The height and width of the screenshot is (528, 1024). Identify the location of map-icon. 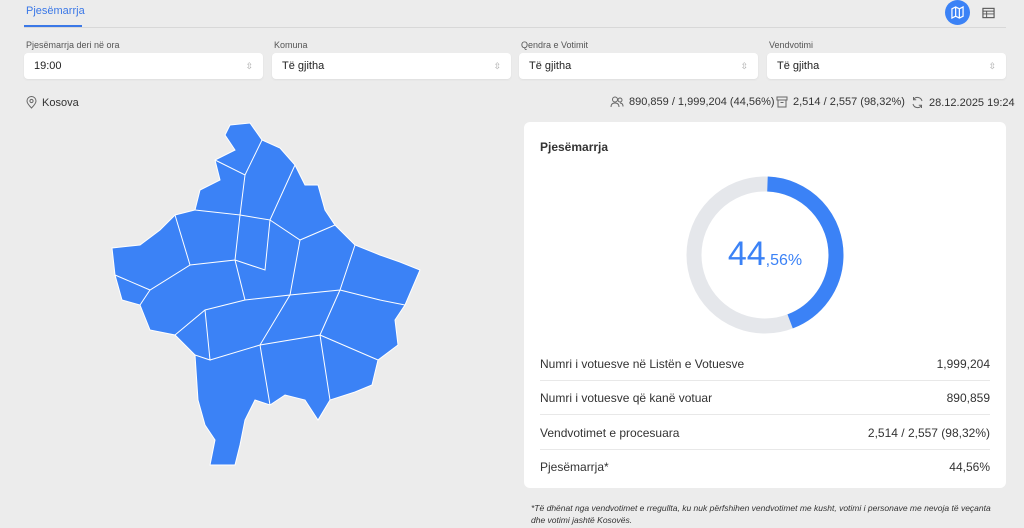
(957, 12).